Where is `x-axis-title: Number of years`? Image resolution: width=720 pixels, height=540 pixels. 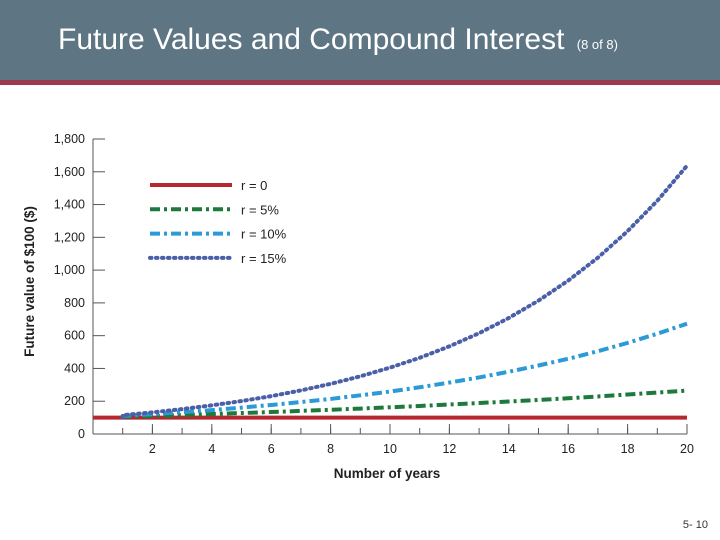
x-axis-title: Number of years is located at coordinates (387, 473).